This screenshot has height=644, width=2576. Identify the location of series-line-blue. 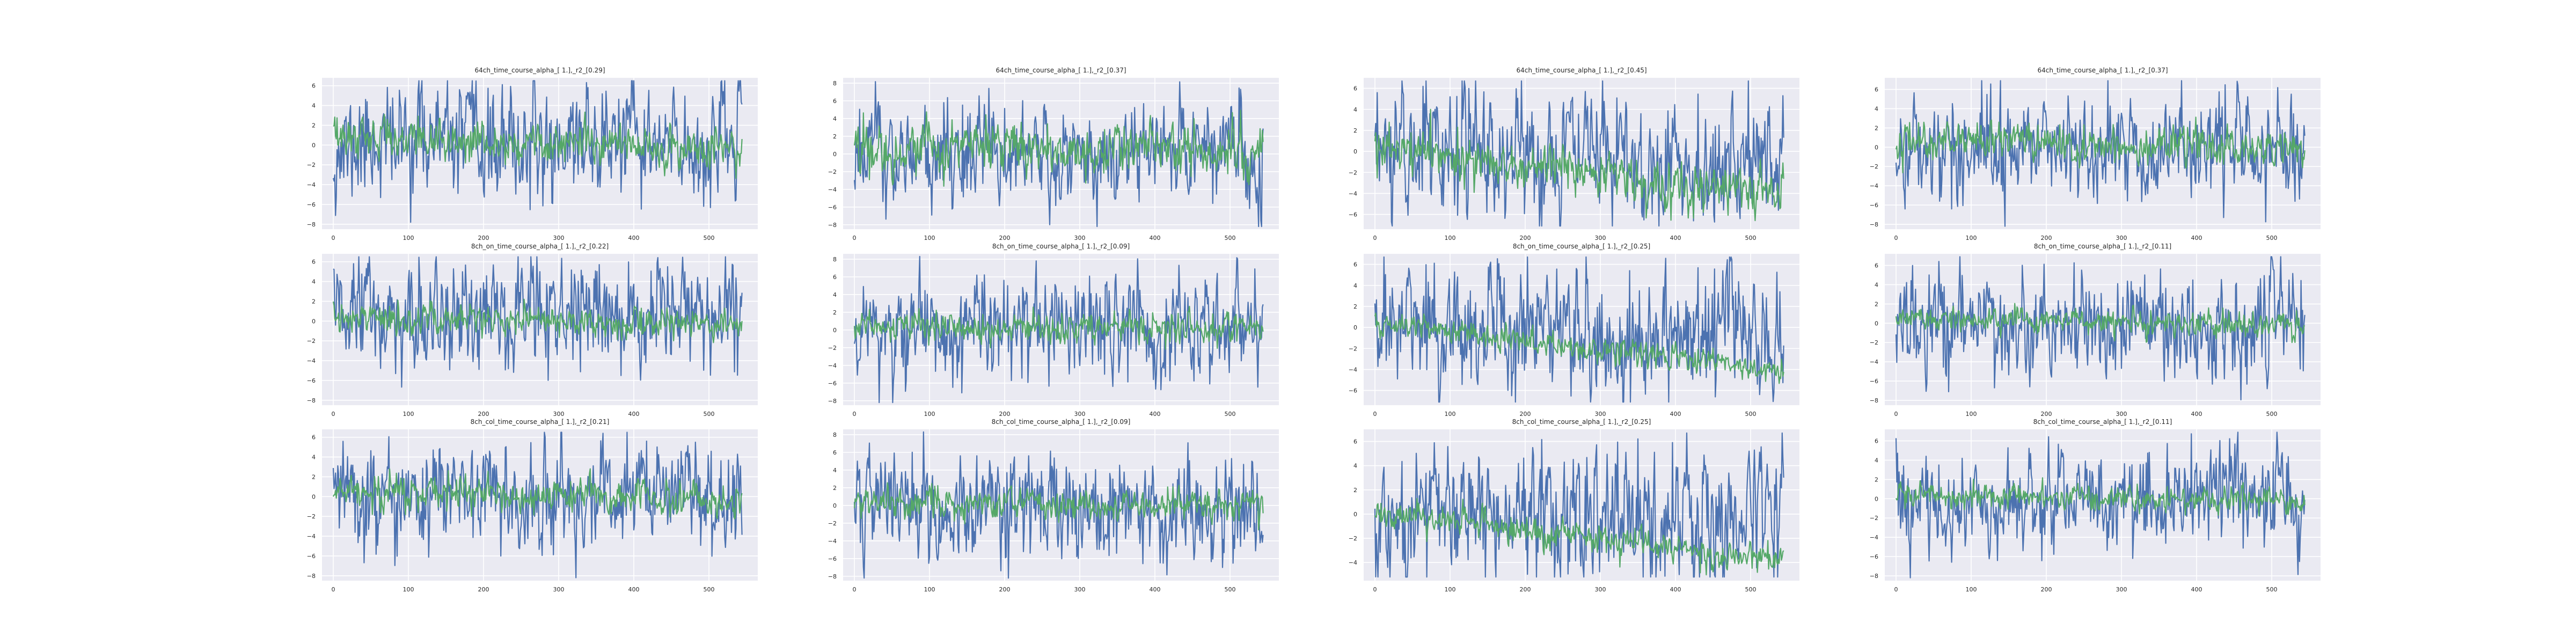
(1058, 505).